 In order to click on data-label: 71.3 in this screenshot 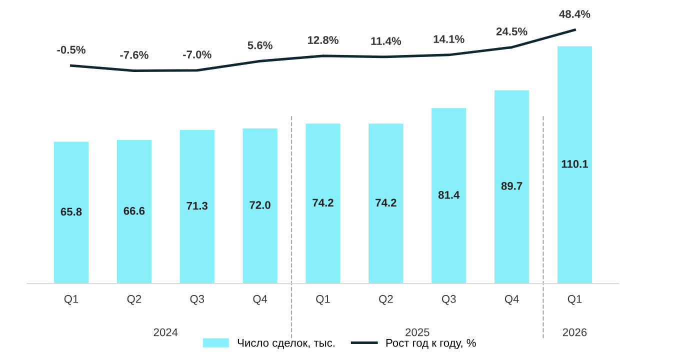, I will do `click(197, 206)`.